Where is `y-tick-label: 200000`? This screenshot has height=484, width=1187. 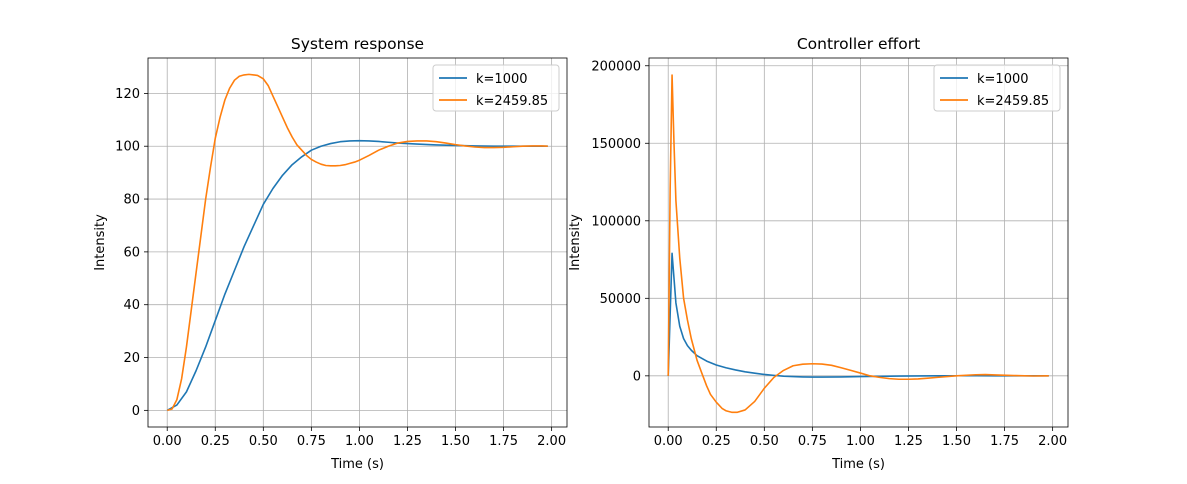
y-tick-label: 200000 is located at coordinates (616, 66).